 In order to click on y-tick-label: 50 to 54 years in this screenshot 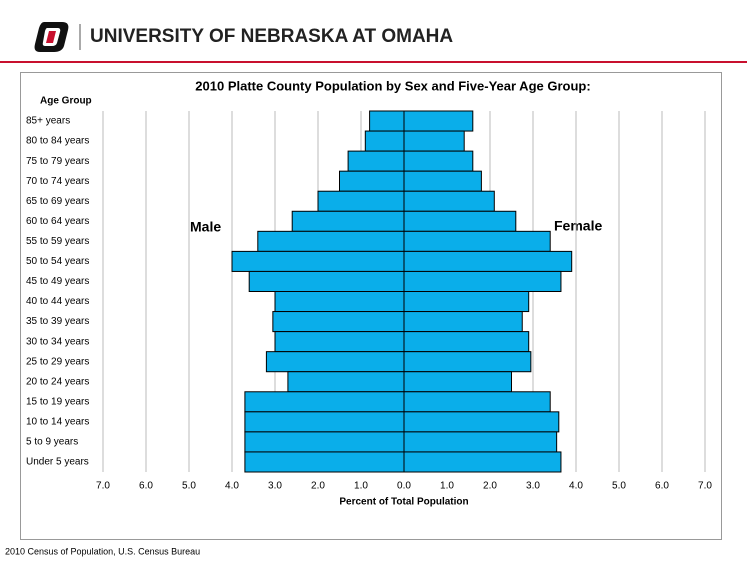, I will do `click(57, 261)`.